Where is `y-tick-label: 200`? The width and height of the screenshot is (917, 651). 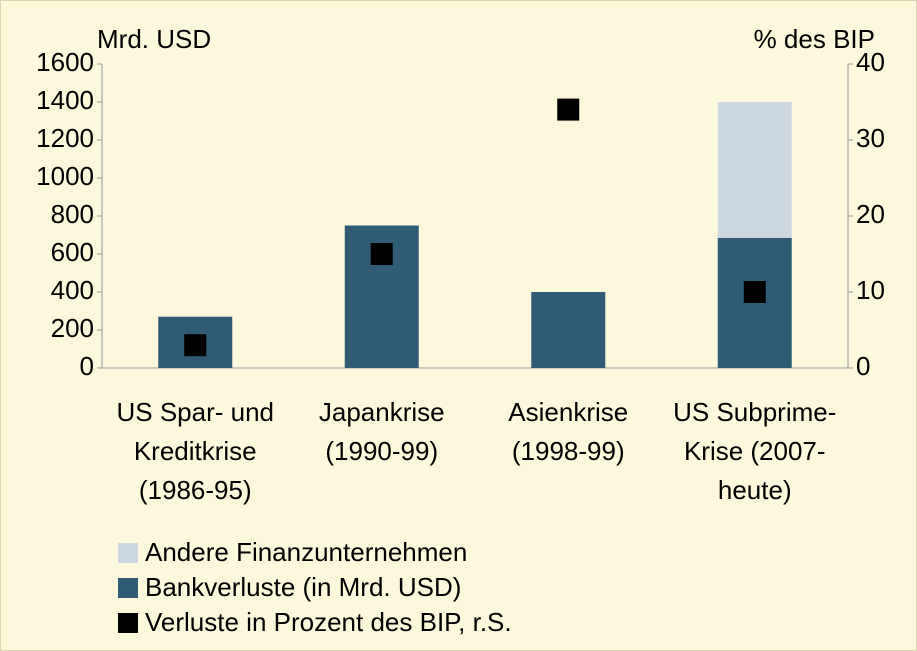
y-tick-label: 200 is located at coordinates (72, 328).